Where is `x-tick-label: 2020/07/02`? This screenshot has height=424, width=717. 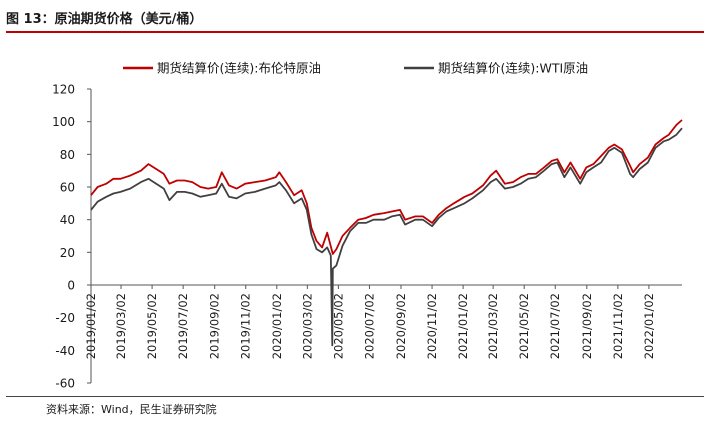
x-tick-label: 2020/07/02 is located at coordinates (369, 326).